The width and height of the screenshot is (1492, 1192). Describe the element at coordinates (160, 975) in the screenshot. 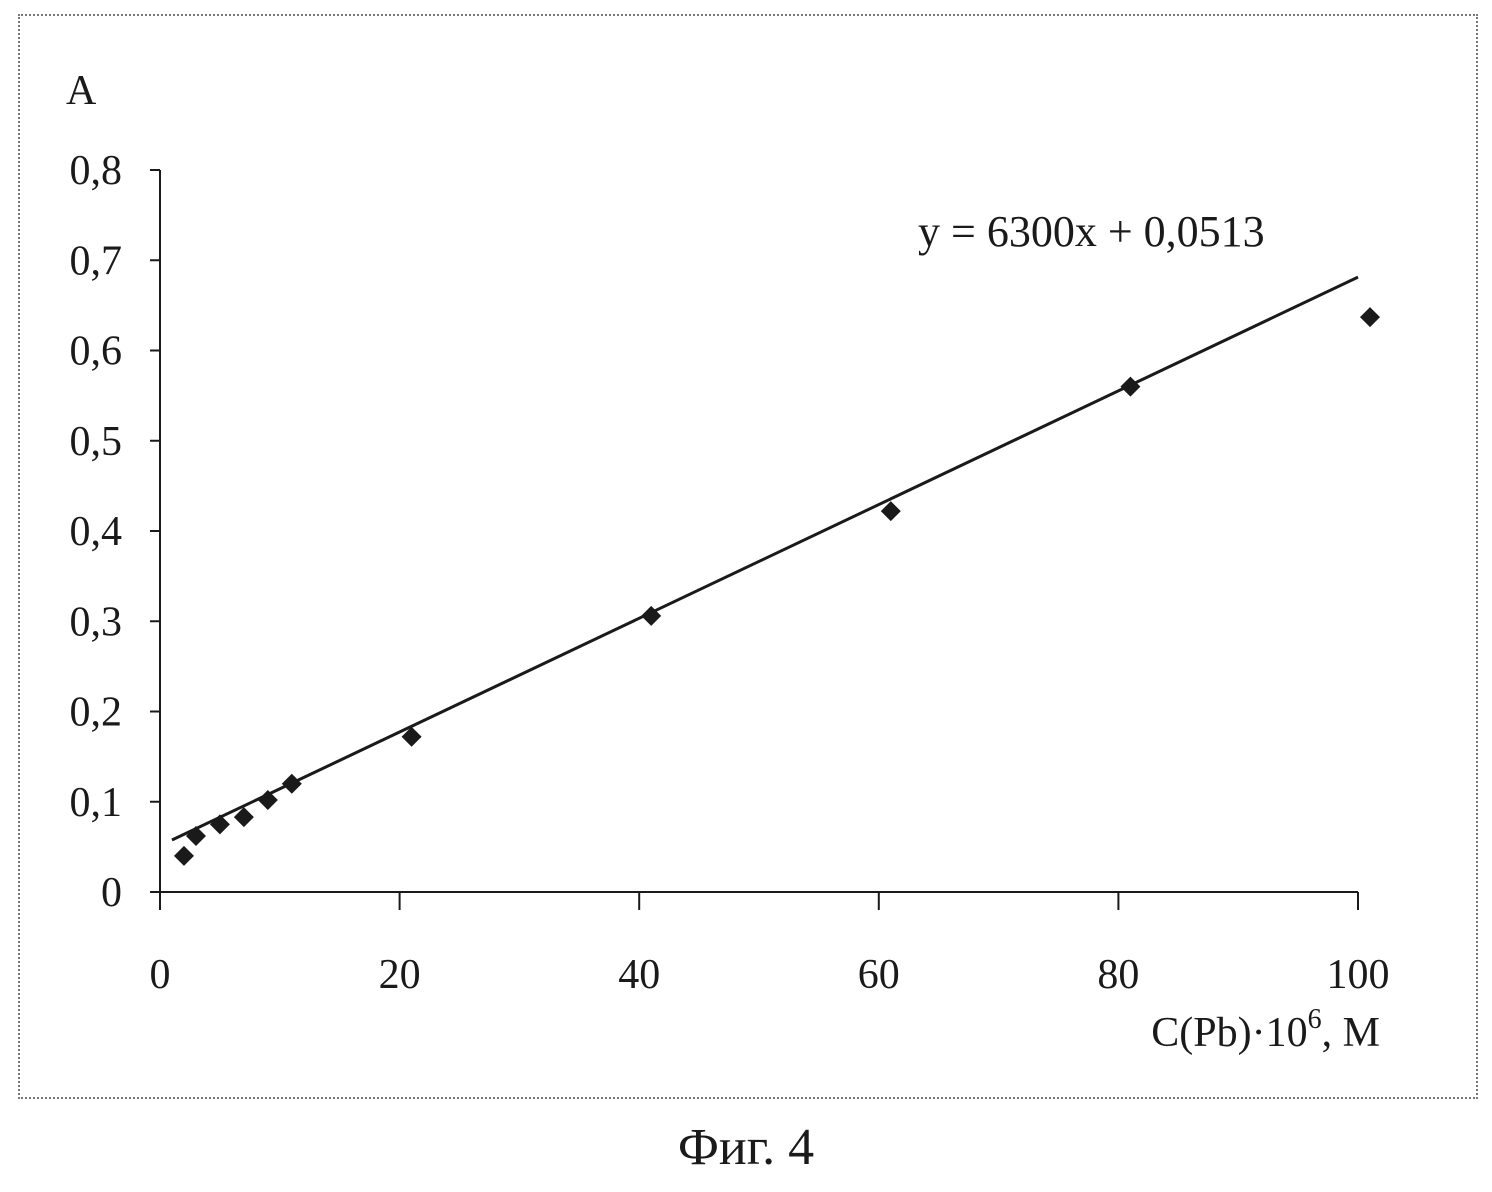

I see `x-tick-label: 0` at that location.